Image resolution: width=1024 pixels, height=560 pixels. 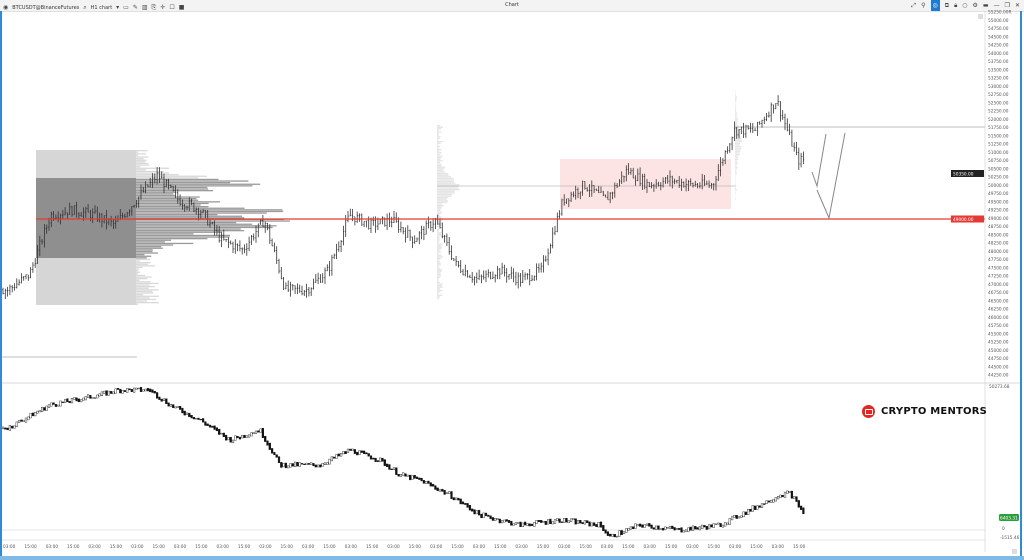 What do you see at coordinates (996, 5) in the screenshot?
I see `minimize-icon: —` at bounding box center [996, 5].